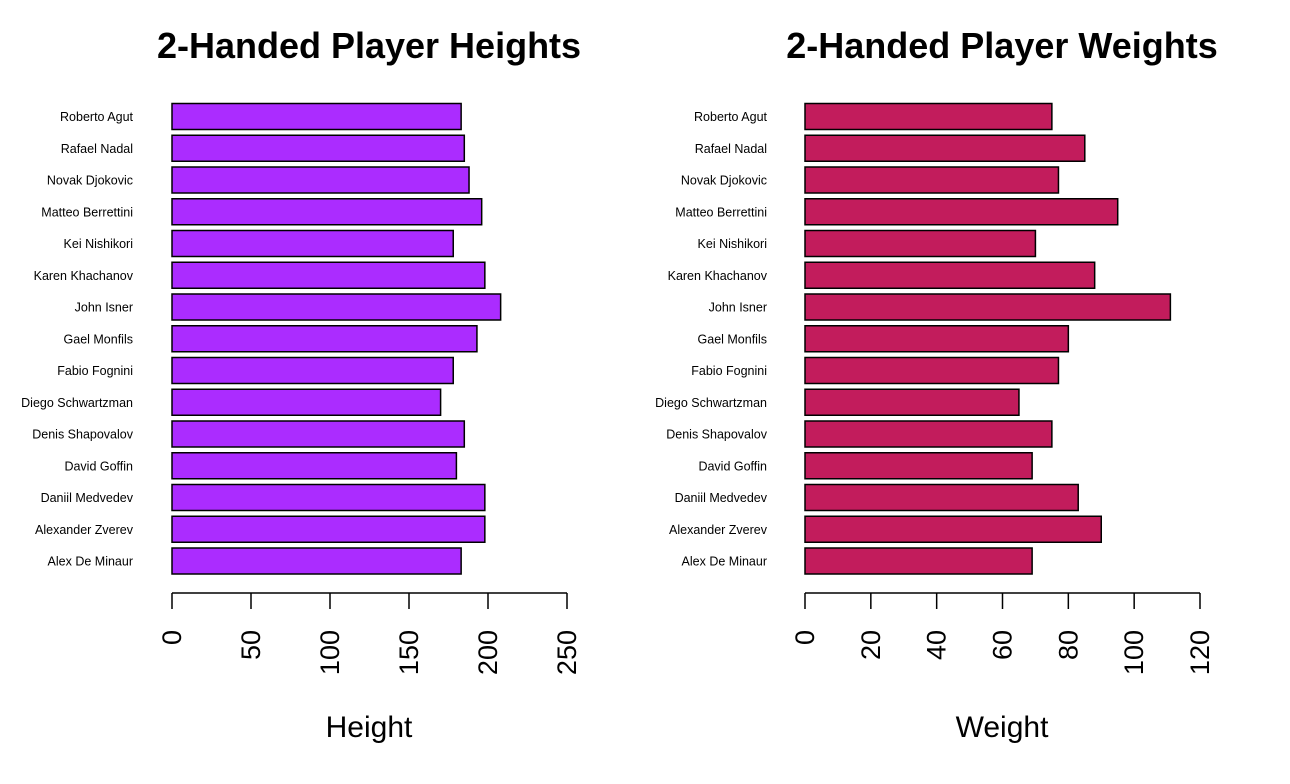 This screenshot has height=784, width=1290. Describe the element at coordinates (937, 645) in the screenshot. I see `weights-x-tick-label: 40` at that location.